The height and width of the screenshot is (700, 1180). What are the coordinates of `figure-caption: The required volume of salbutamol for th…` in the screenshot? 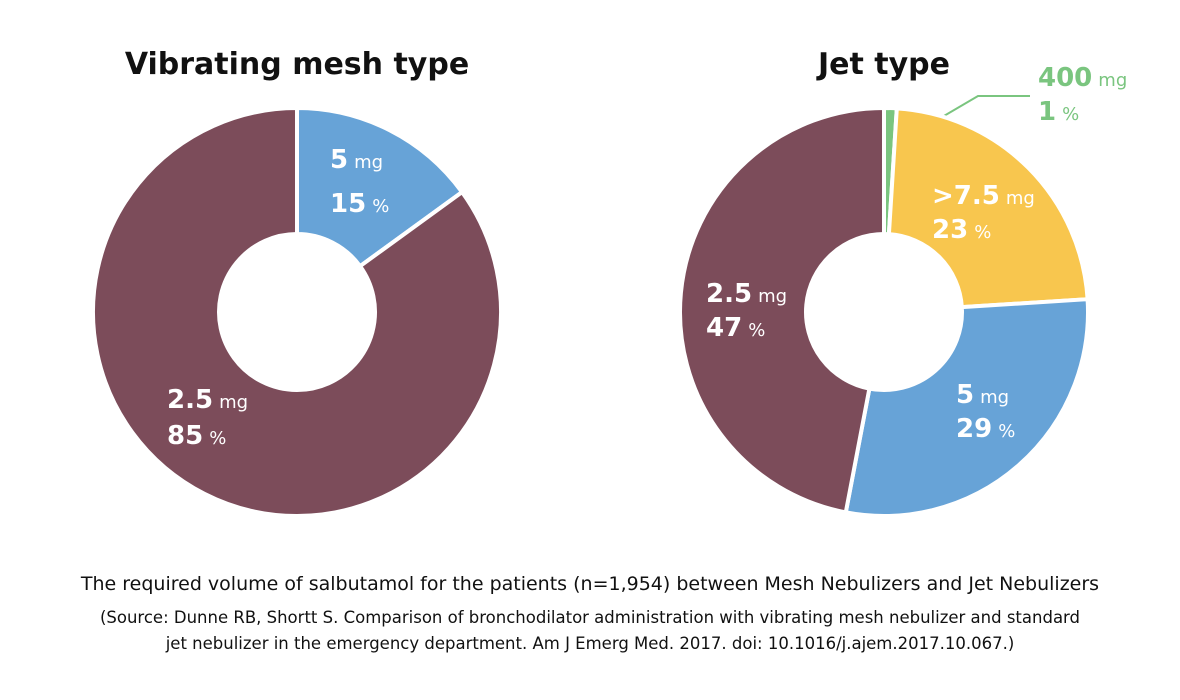 It's located at (590, 584).